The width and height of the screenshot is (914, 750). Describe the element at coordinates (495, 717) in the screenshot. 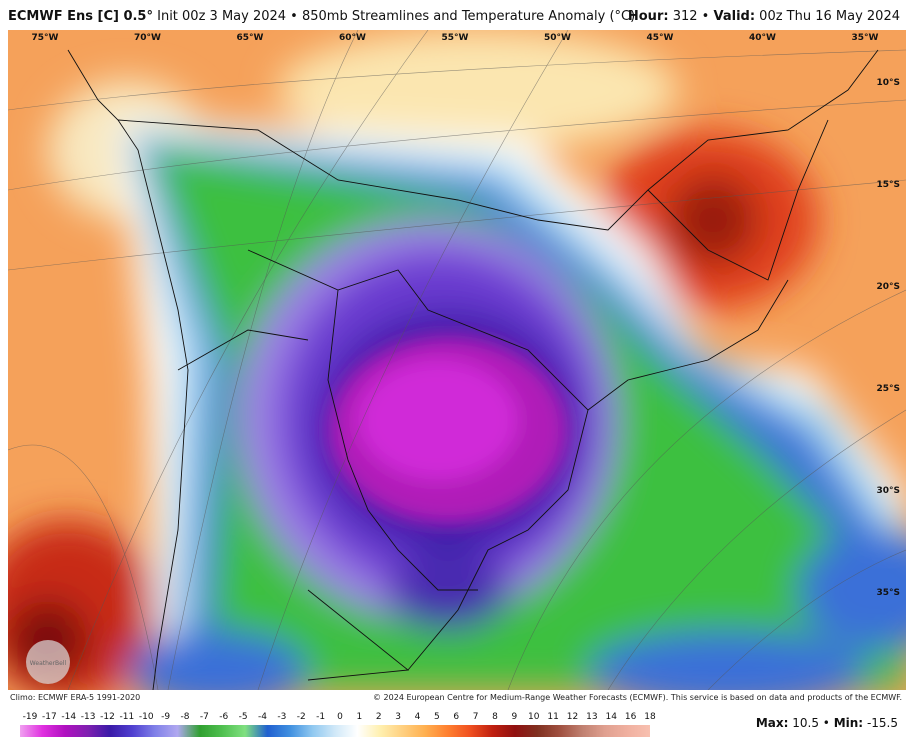

I see `colorbar-label: 8` at that location.